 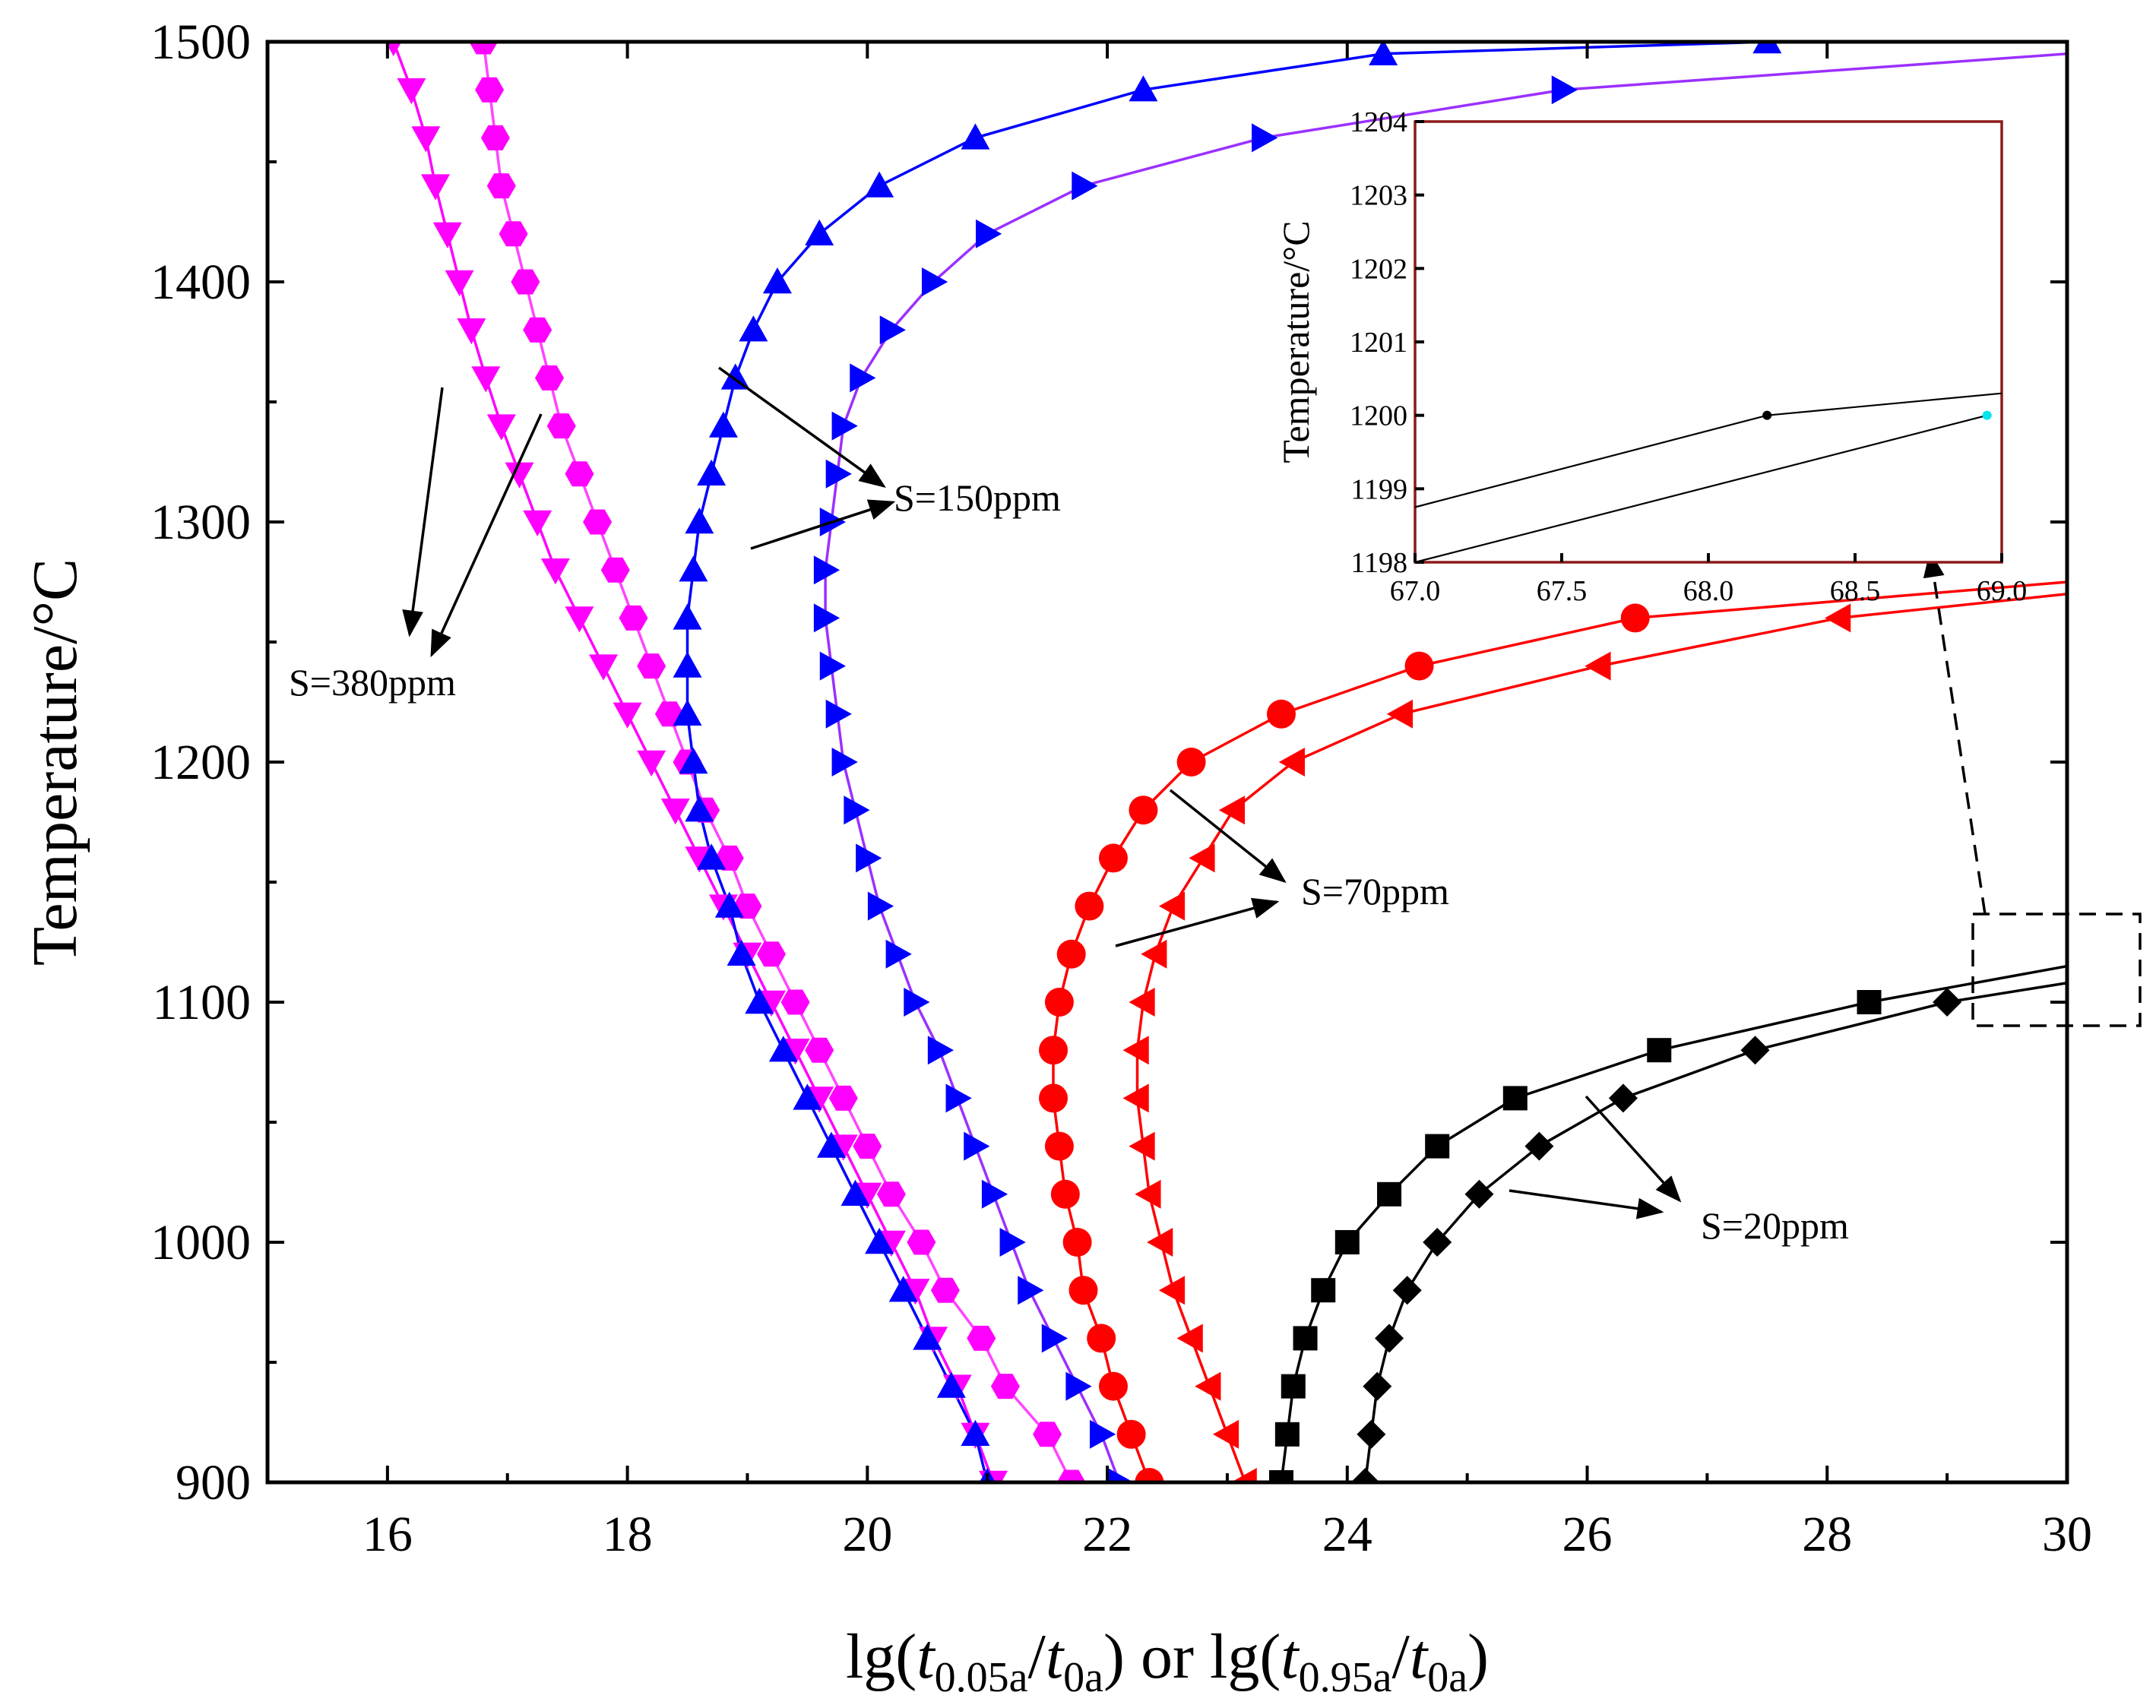 I want to click on y-tick-label: 1500, so click(x=200, y=42).